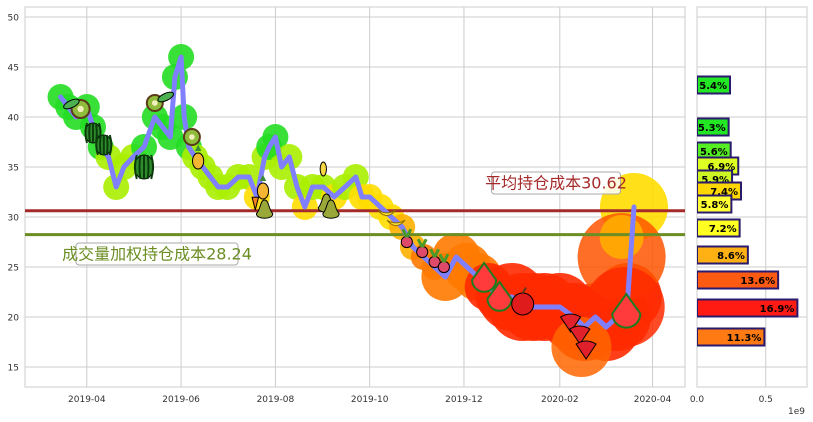 This screenshot has height=422, width=813. I want to click on y-tick-label: 40, so click(14, 119).